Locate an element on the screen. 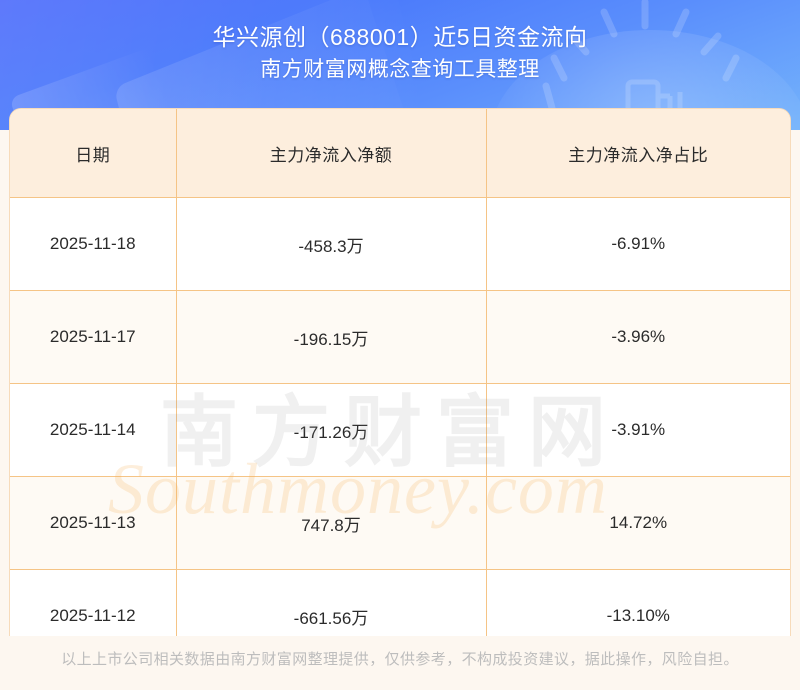 The image size is (800, 690). table-row: 2025-11-17 -196.15万 -3.96% is located at coordinates (400, 337).